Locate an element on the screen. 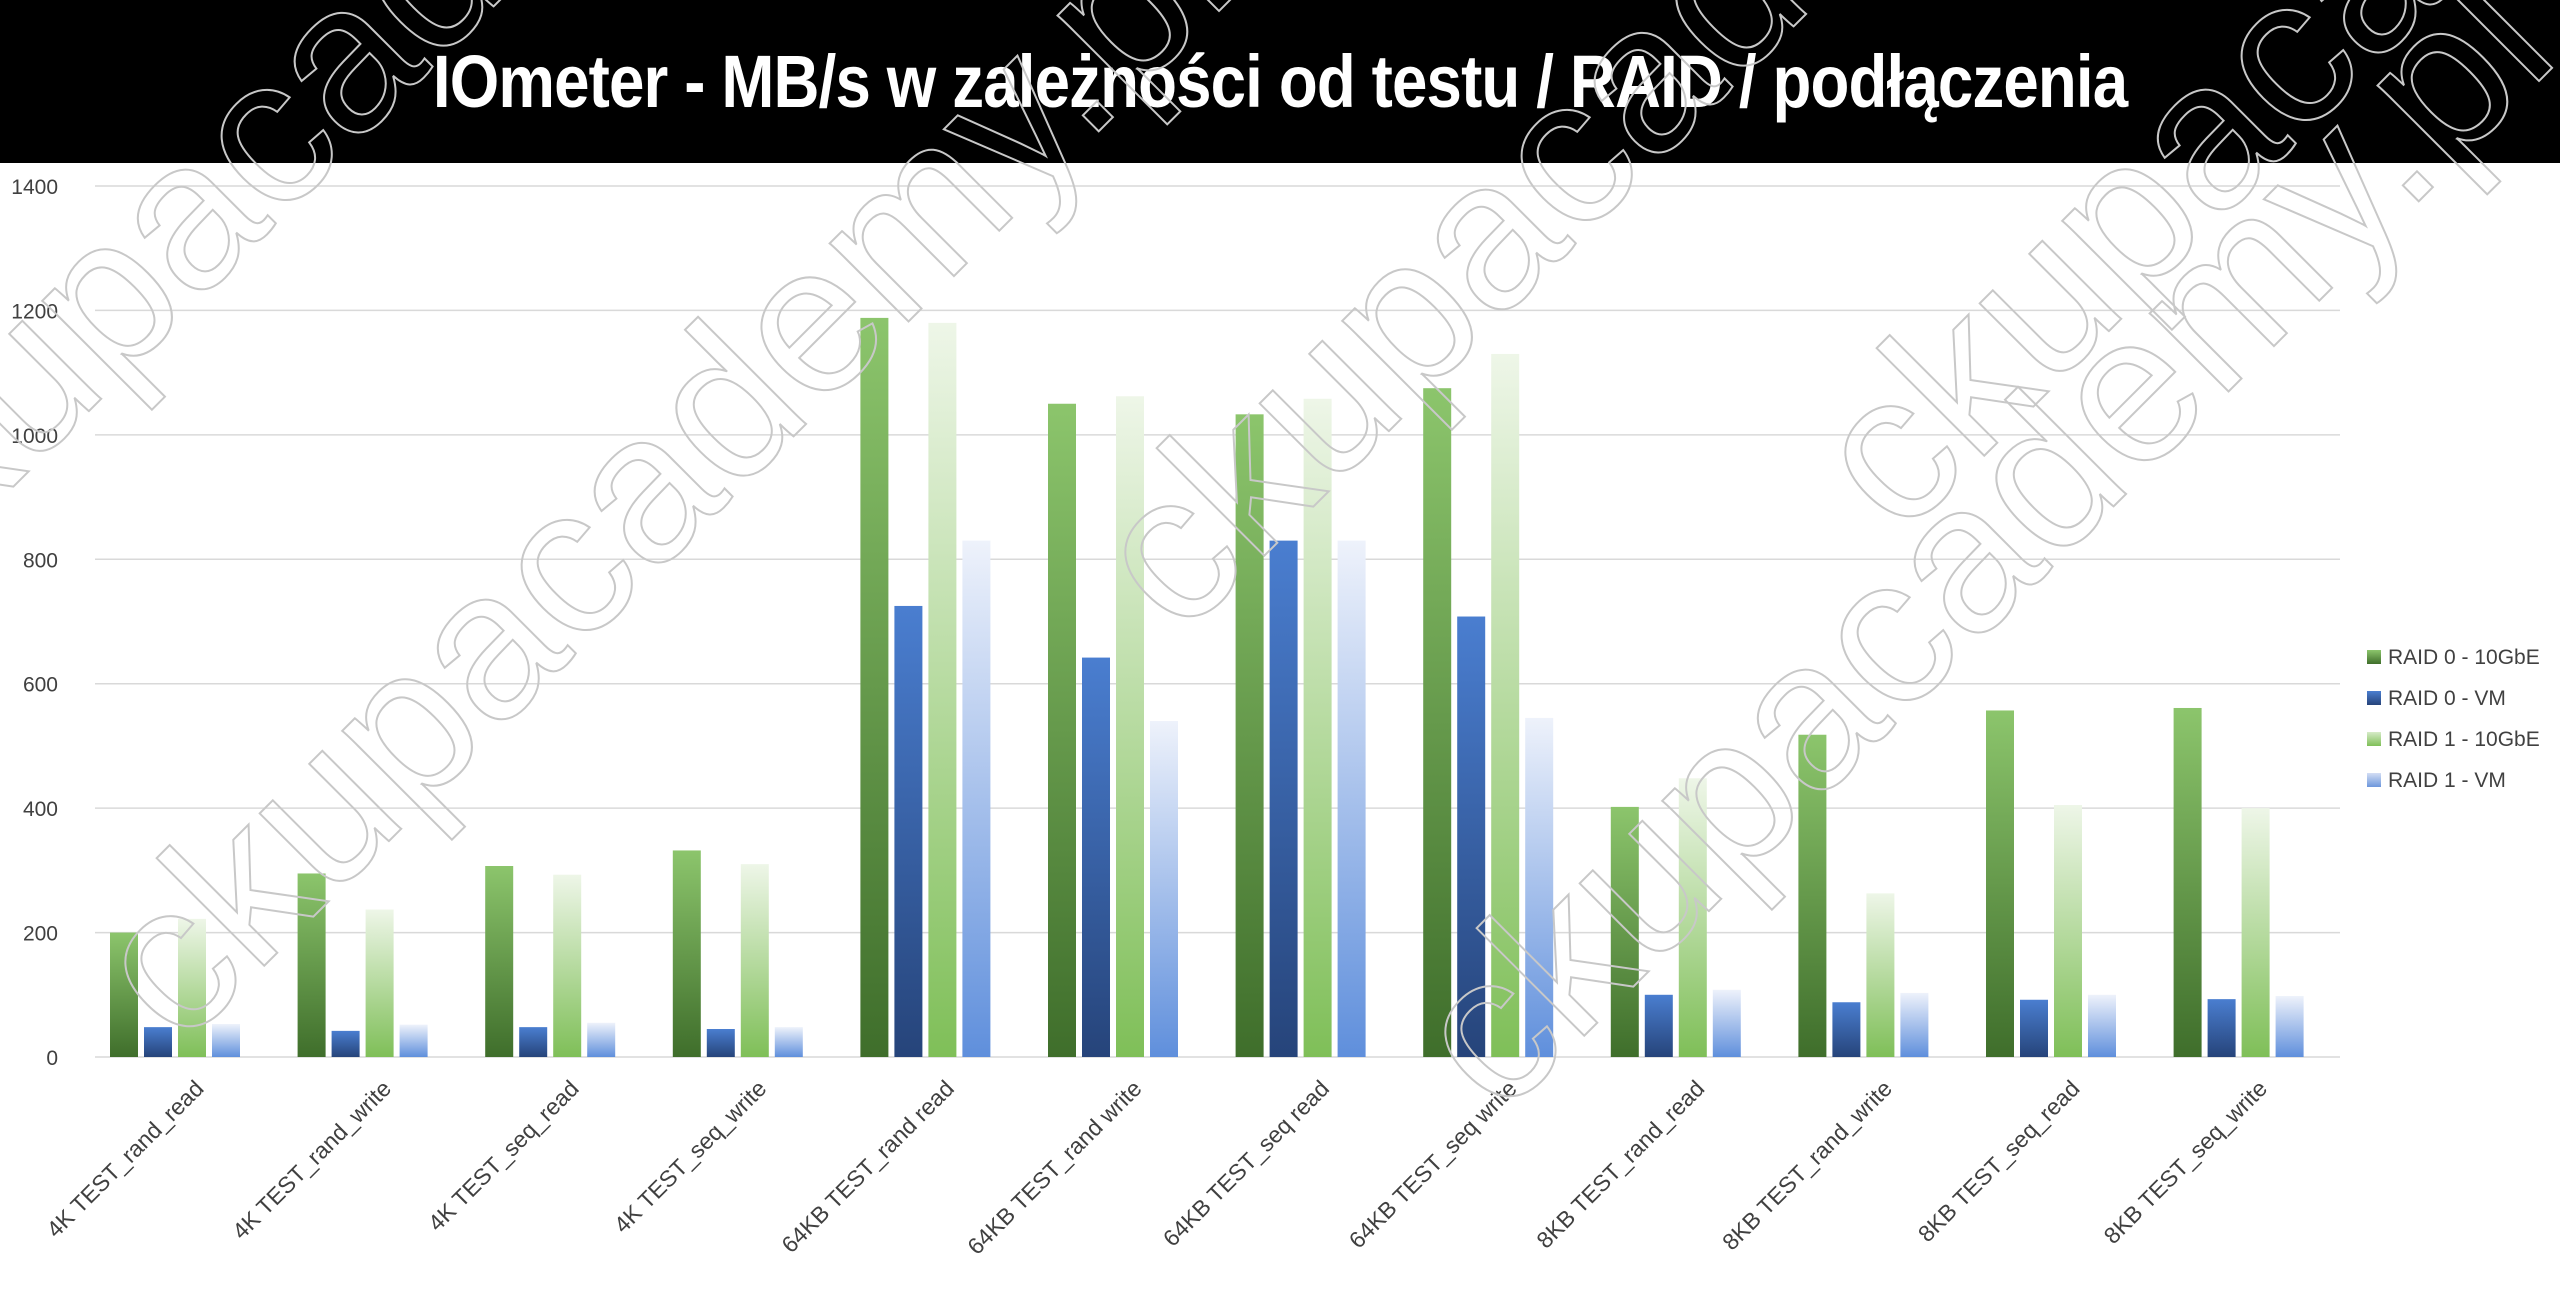  legend-label: RAID 0 - 10GbE is located at coordinates (2464, 657).